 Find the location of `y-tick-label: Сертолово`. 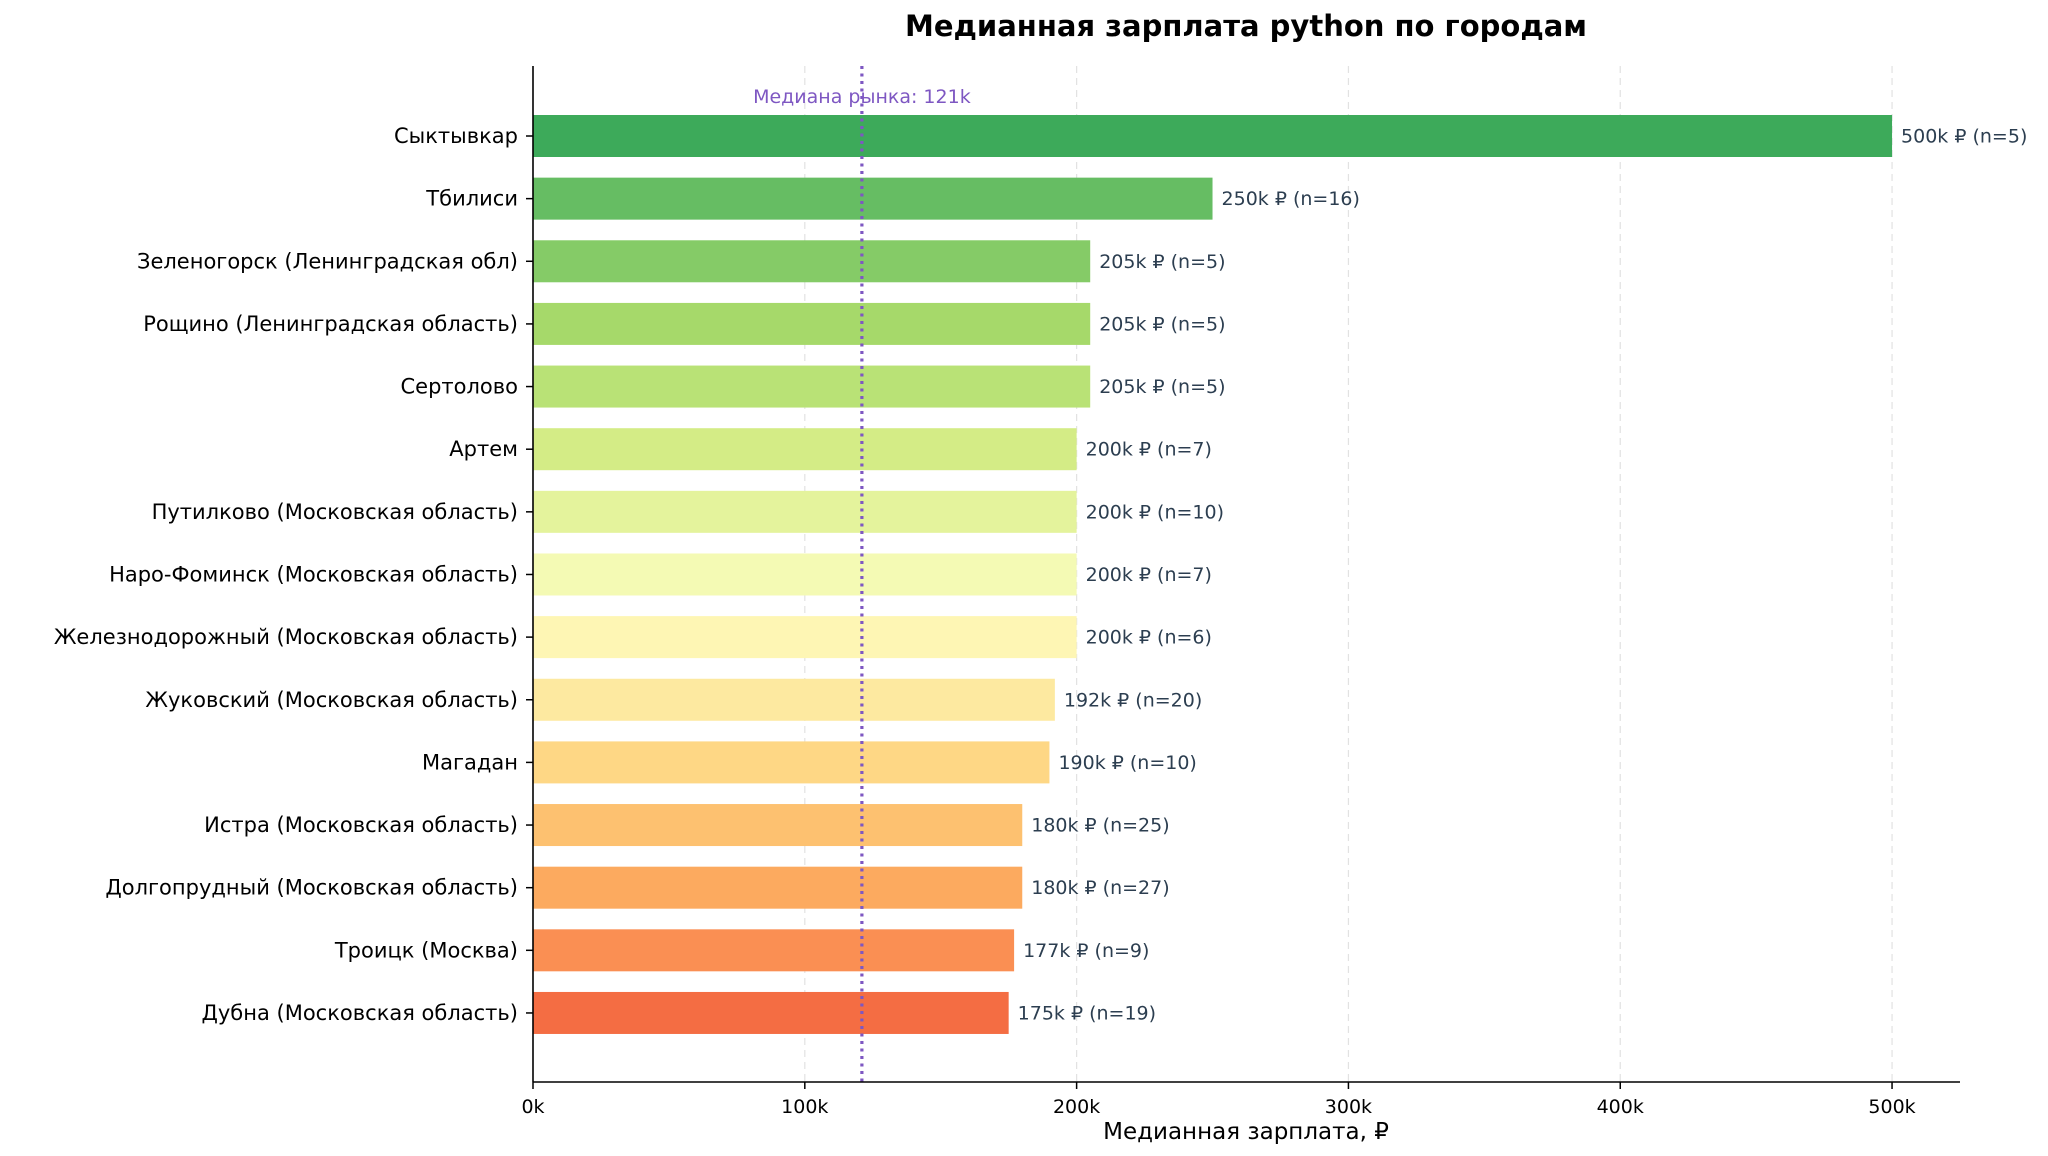

y-tick-label: Сертолово is located at coordinates (460, 387).